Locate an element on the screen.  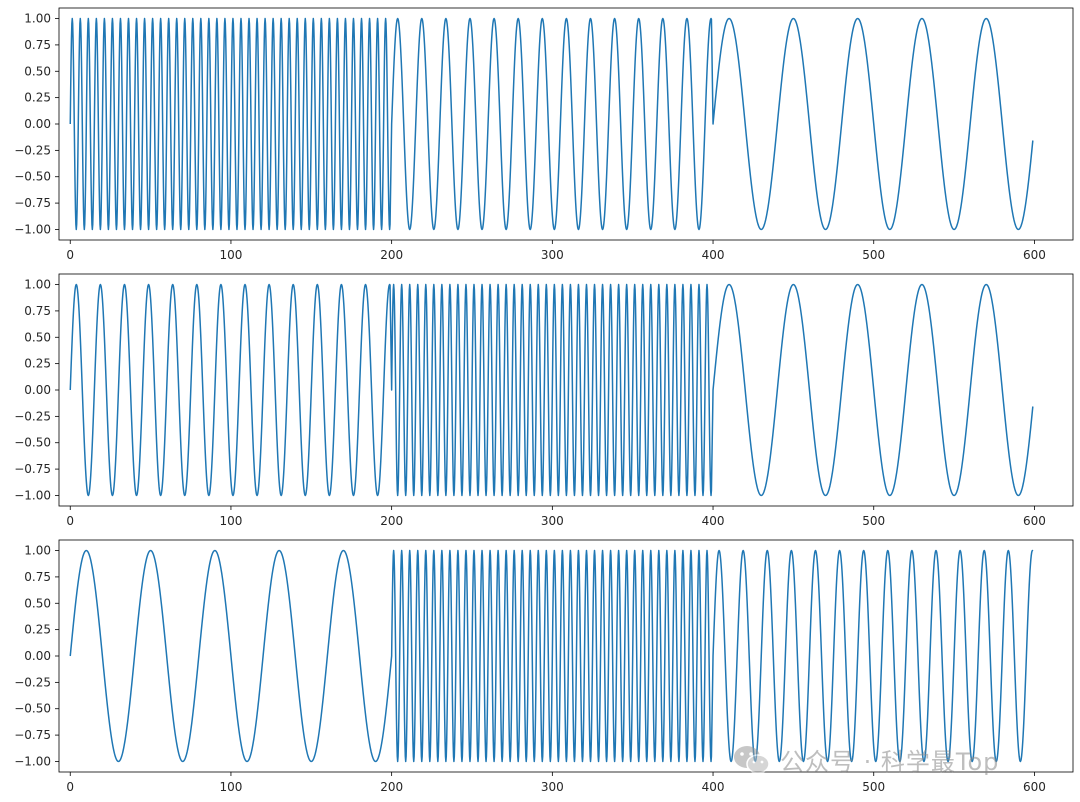
watermark: 公众号 · 科学最Top is located at coordinates (865, 759).